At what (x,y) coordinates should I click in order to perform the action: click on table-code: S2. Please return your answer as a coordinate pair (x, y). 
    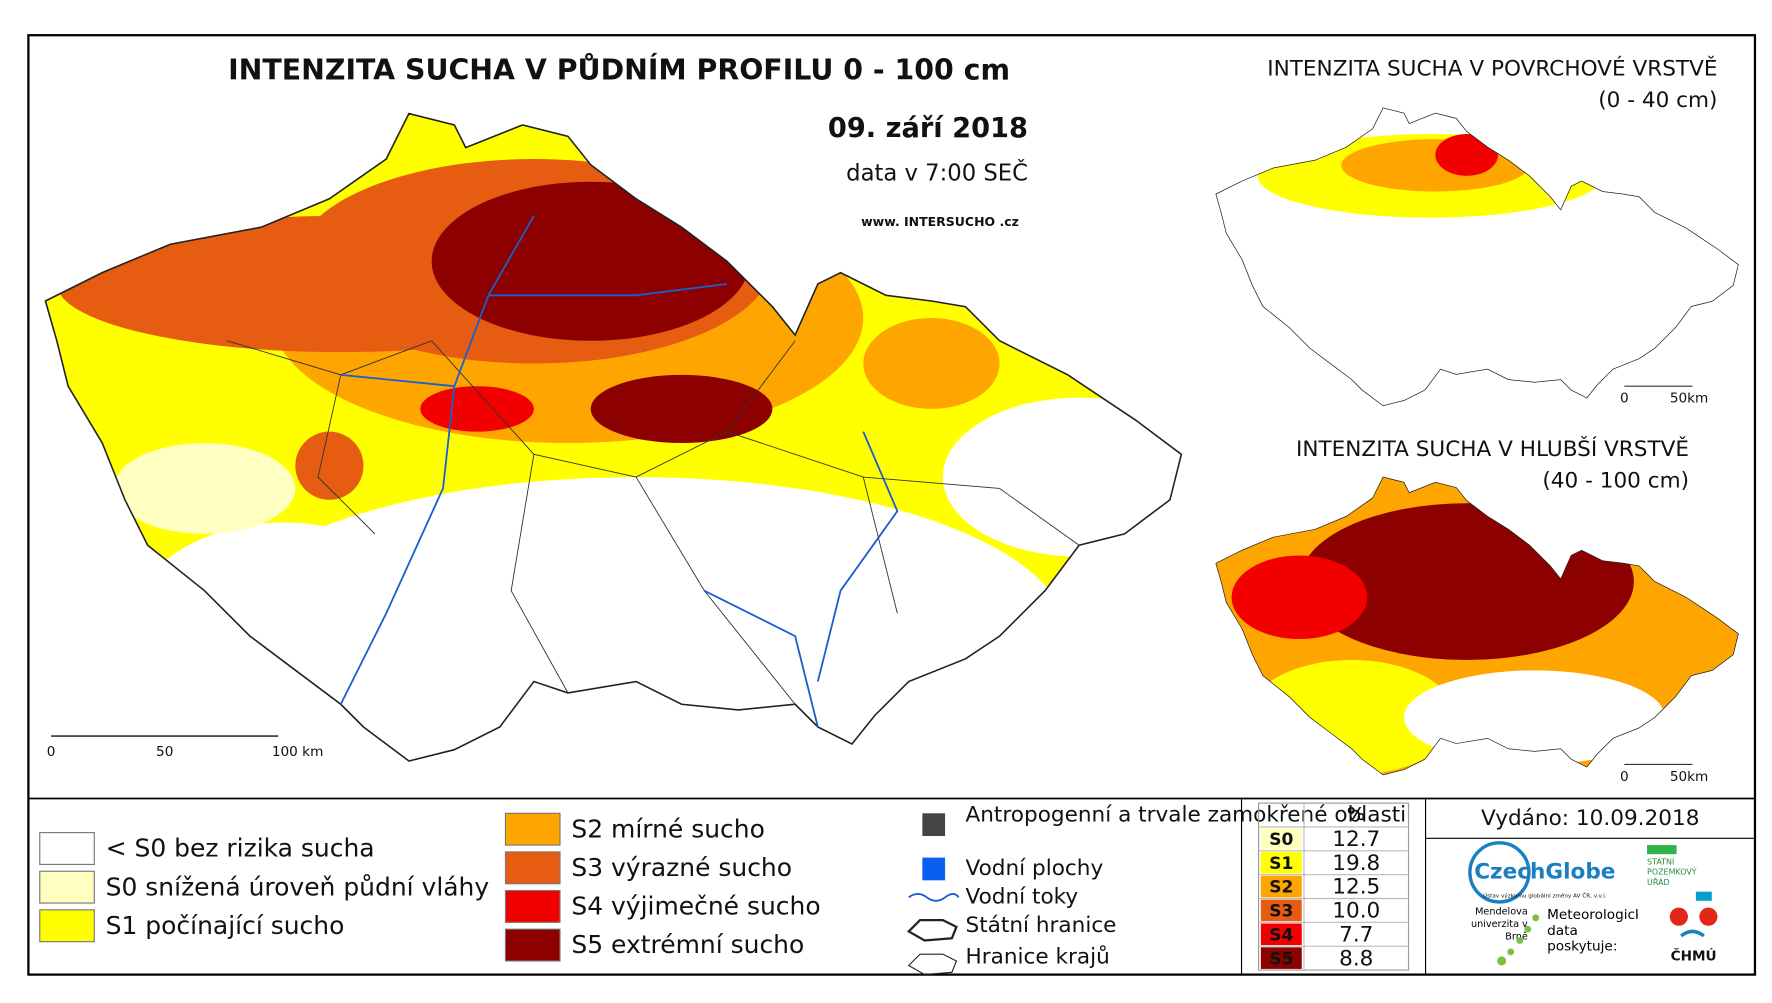
    Looking at the image, I should click on (1281, 888).